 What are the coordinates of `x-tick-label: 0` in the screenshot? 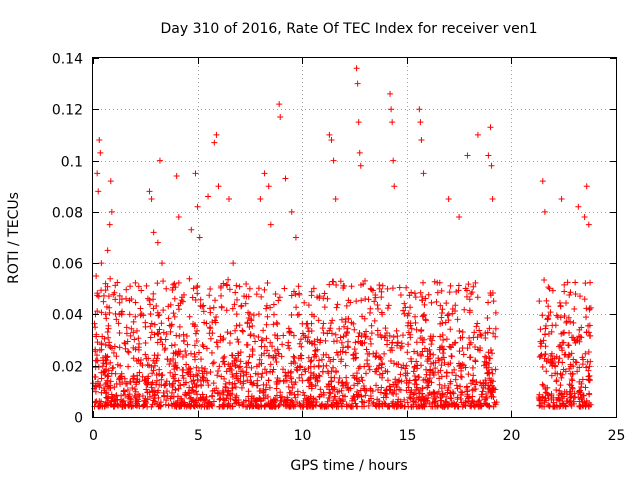 It's located at (93, 436).